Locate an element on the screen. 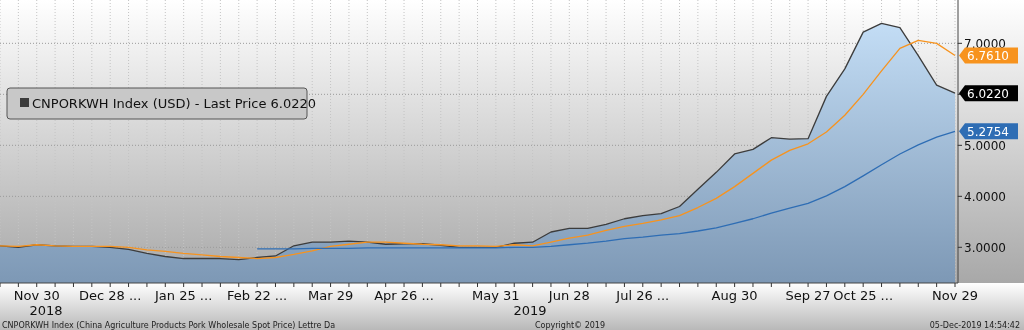 The image size is (1024, 330). y-tick-label: 5.0000 is located at coordinates (985, 145).